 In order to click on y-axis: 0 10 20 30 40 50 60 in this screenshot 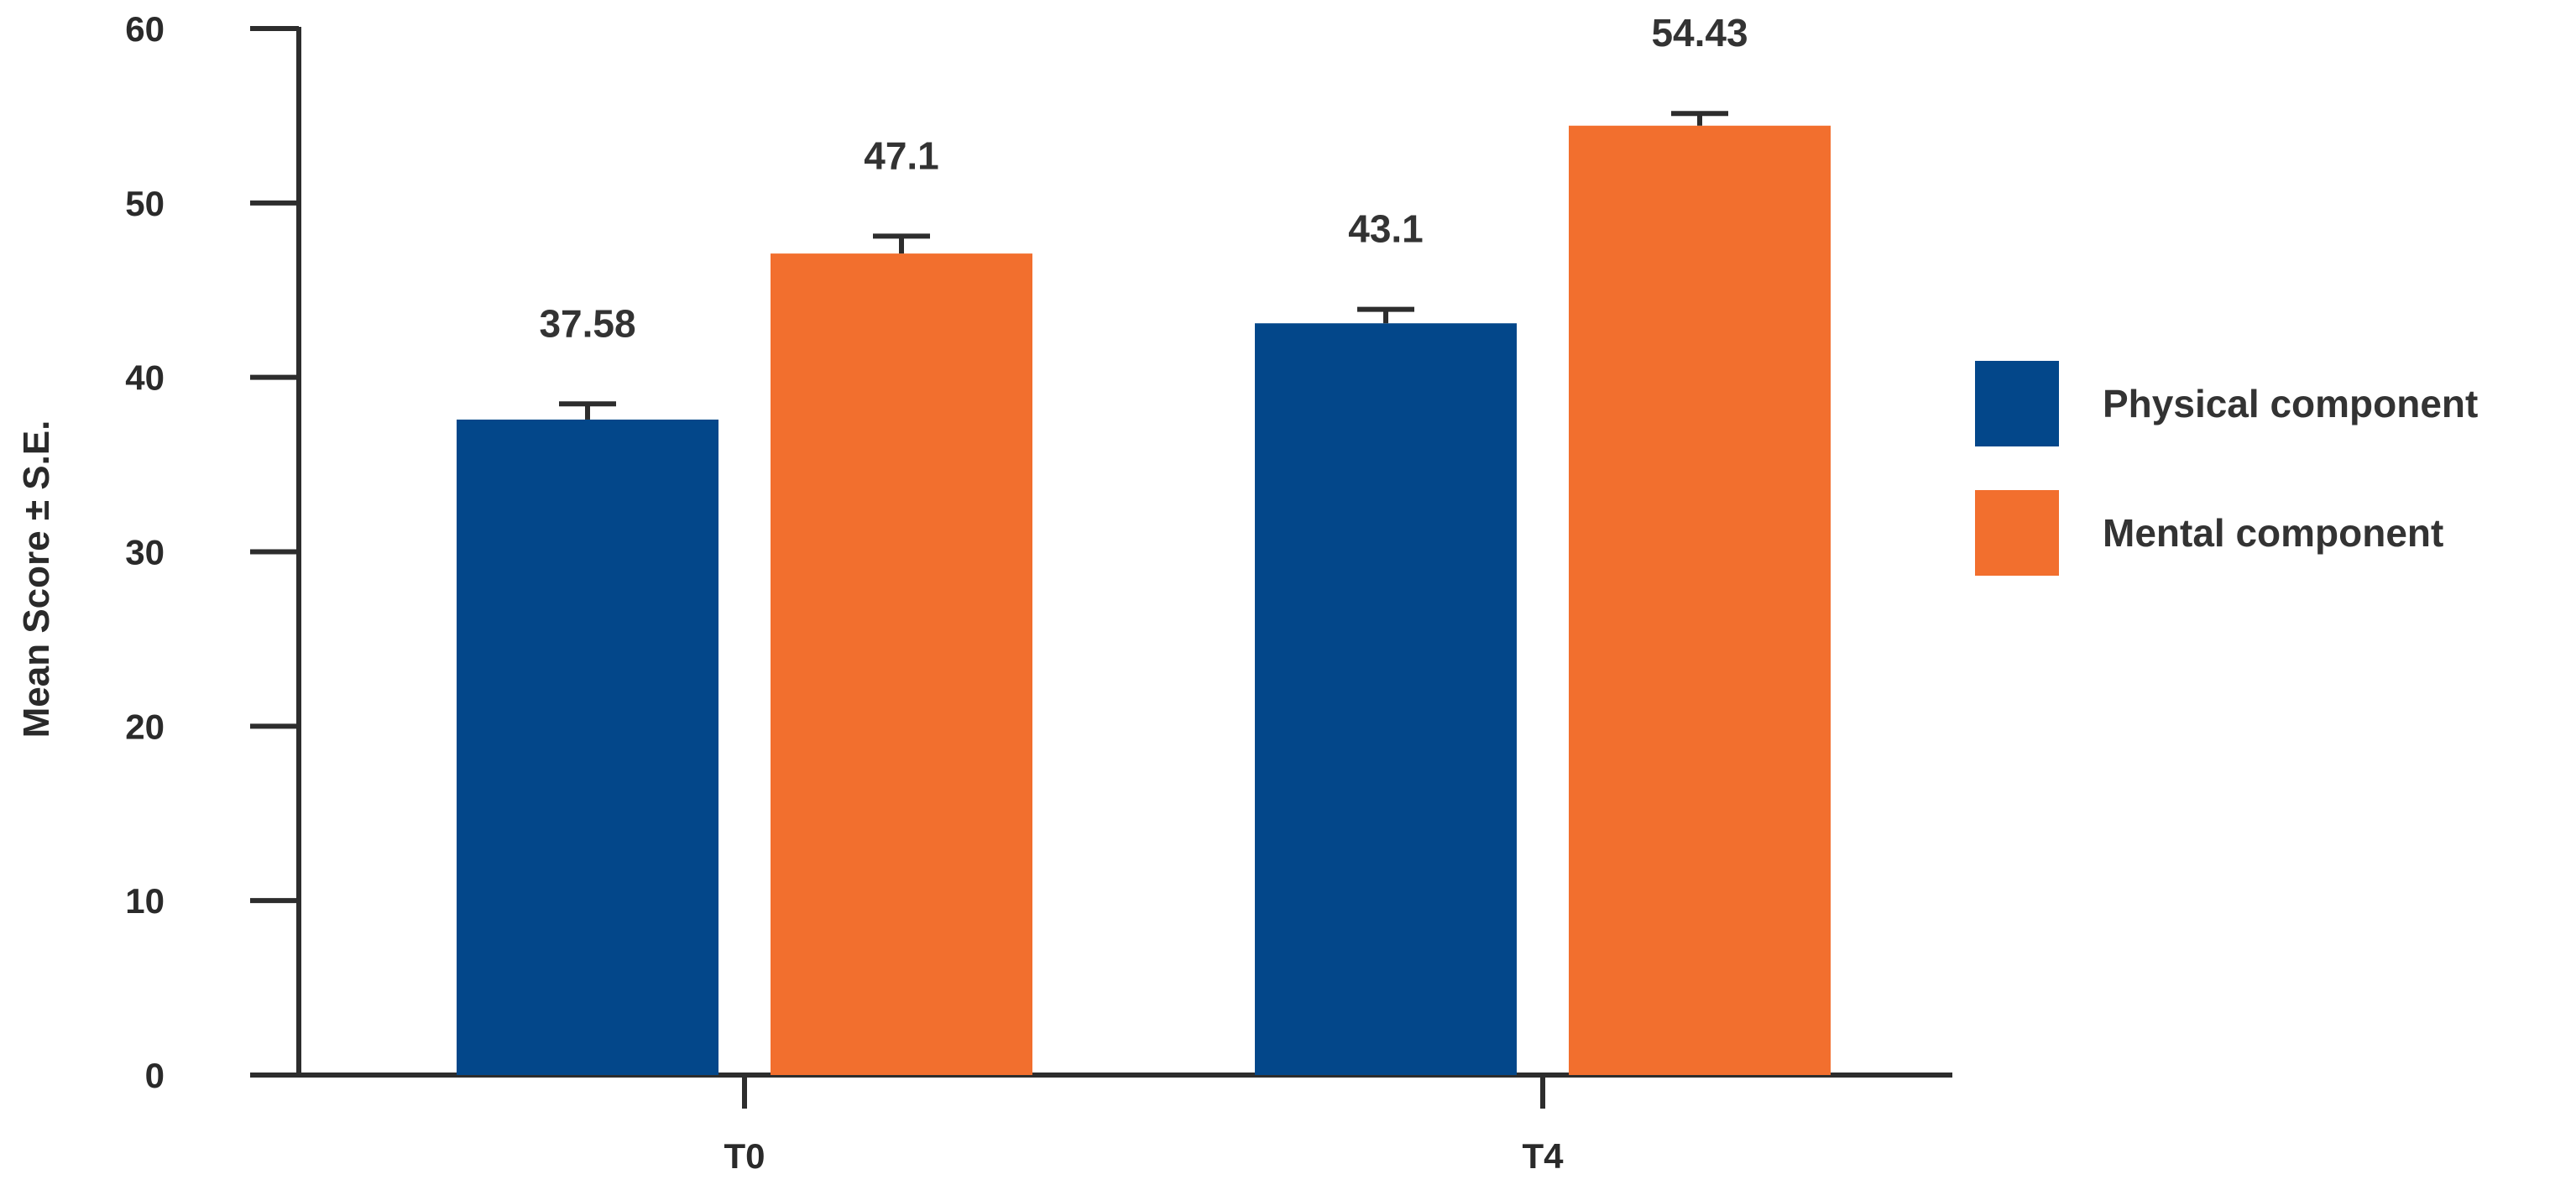, I will do `click(213, 552)`.